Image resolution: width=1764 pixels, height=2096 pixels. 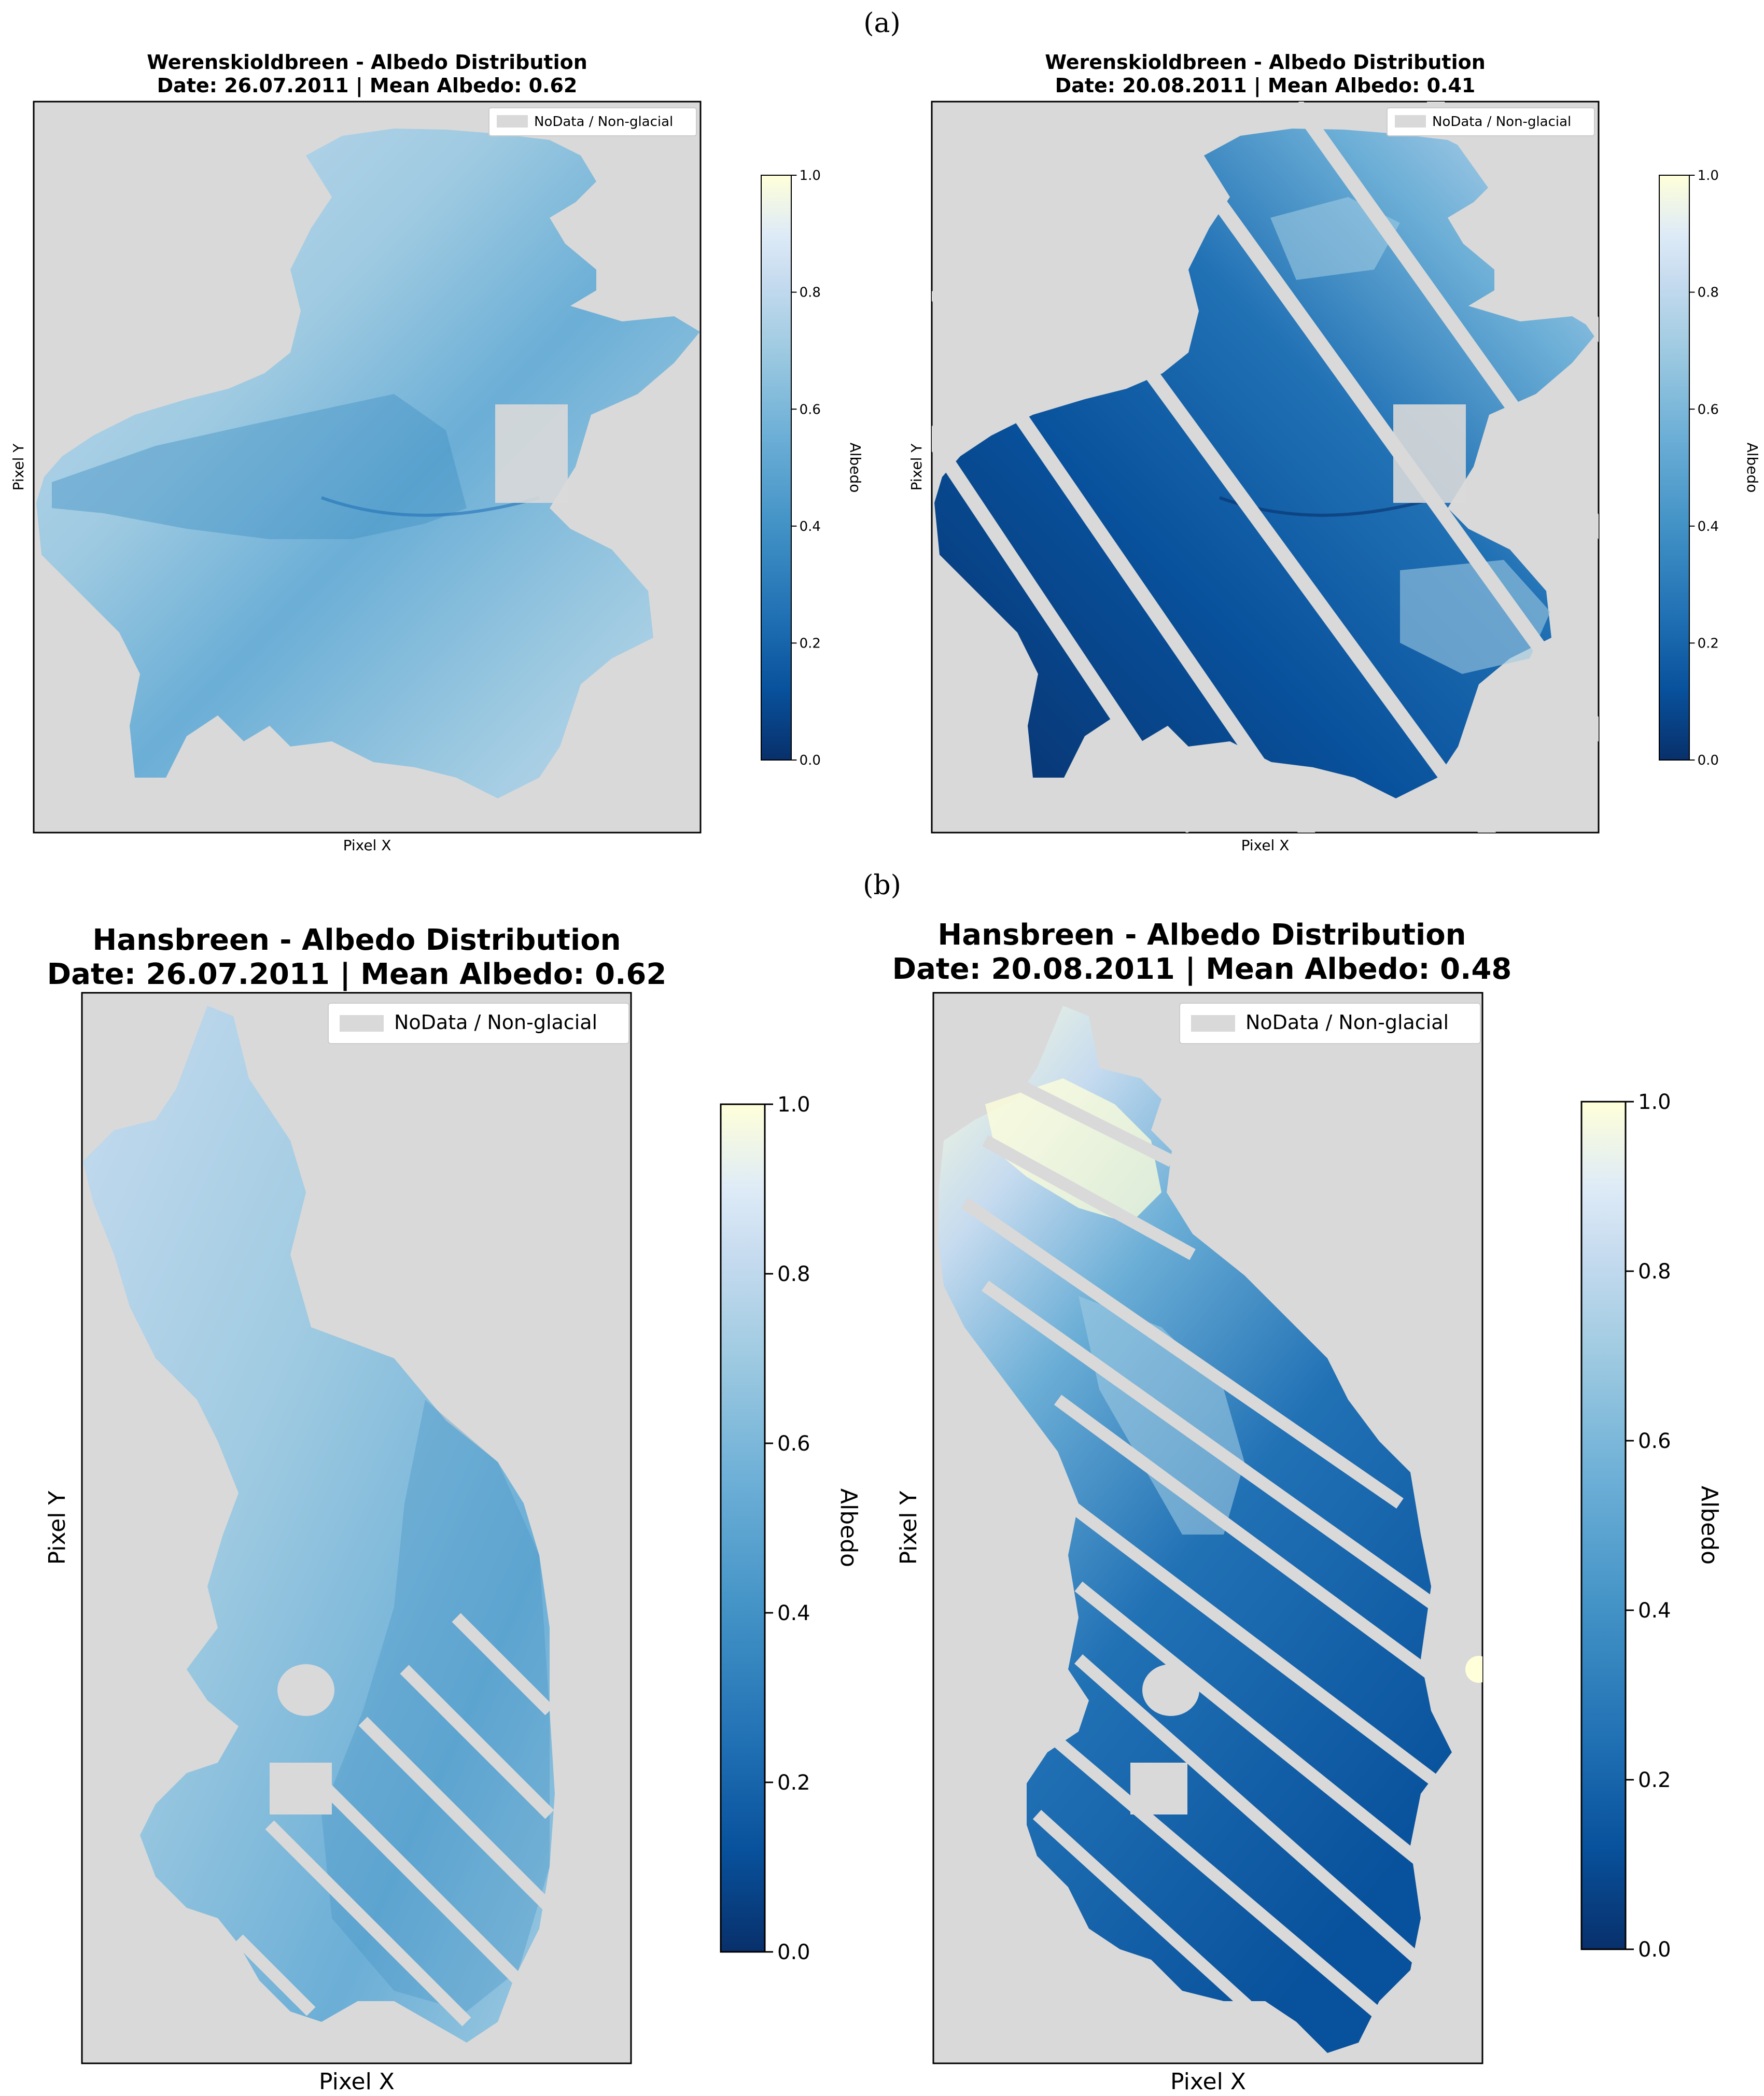 I want to click on glacier-dark-band, so click(x=259, y=466).